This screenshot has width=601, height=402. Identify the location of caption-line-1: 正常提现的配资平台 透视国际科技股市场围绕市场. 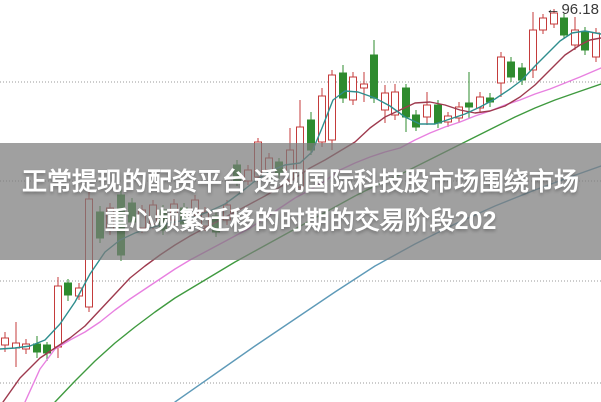
(300, 182).